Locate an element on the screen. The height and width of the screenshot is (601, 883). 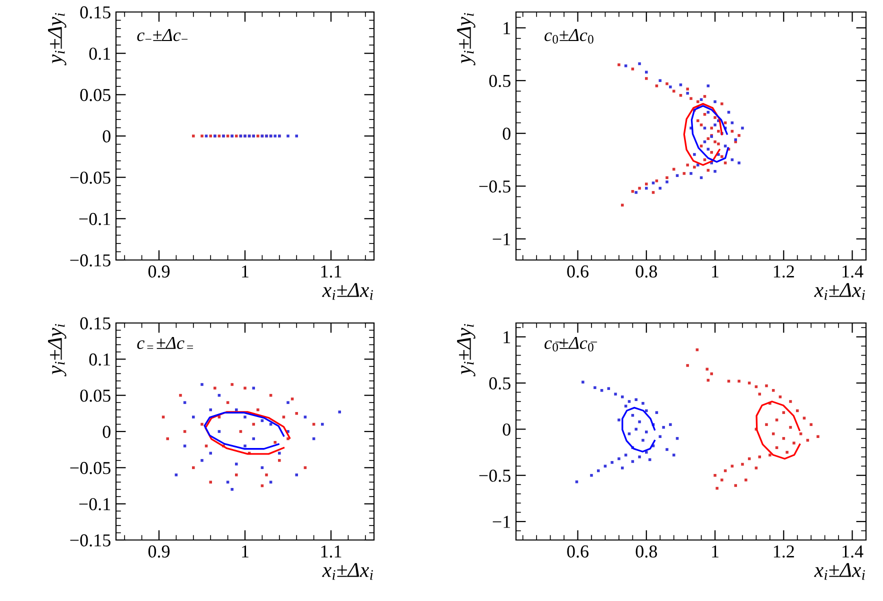
annotation: c$_{−}$±Δc$_{−}$ is located at coordinates (162, 35).